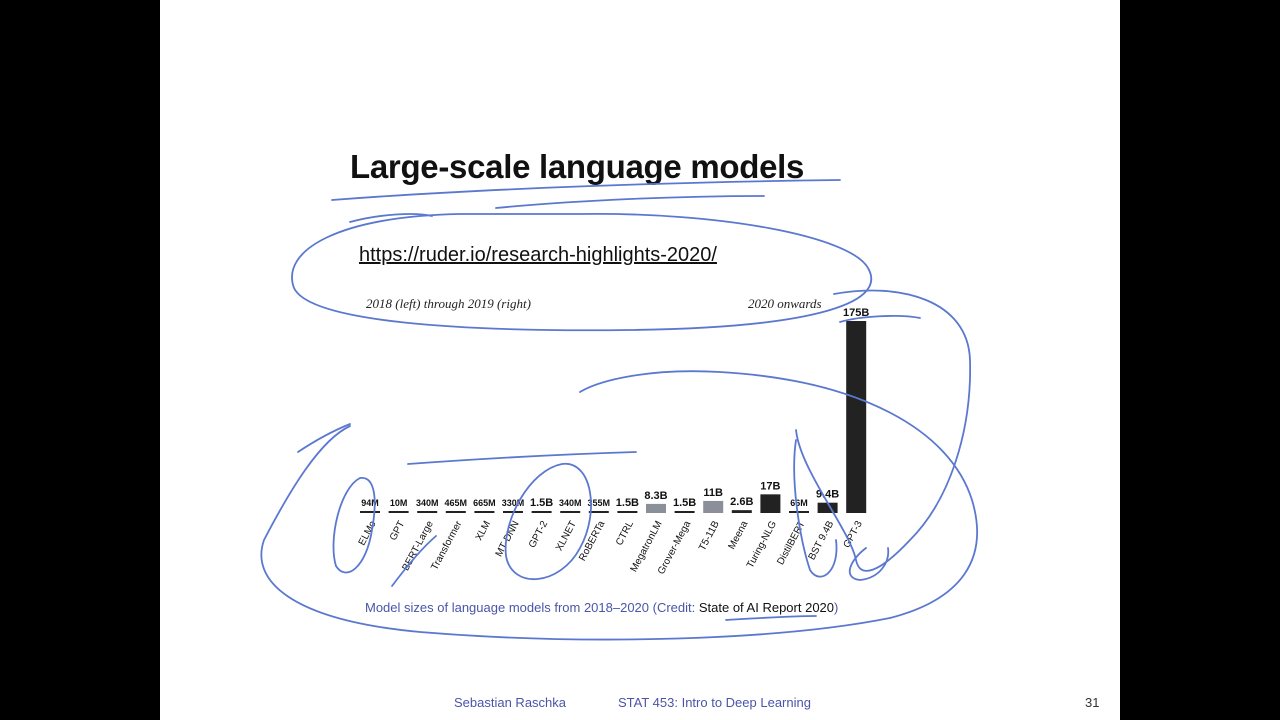 The image size is (1280, 720). Describe the element at coordinates (656, 508) in the screenshot. I see `bar-megatronlm` at that location.